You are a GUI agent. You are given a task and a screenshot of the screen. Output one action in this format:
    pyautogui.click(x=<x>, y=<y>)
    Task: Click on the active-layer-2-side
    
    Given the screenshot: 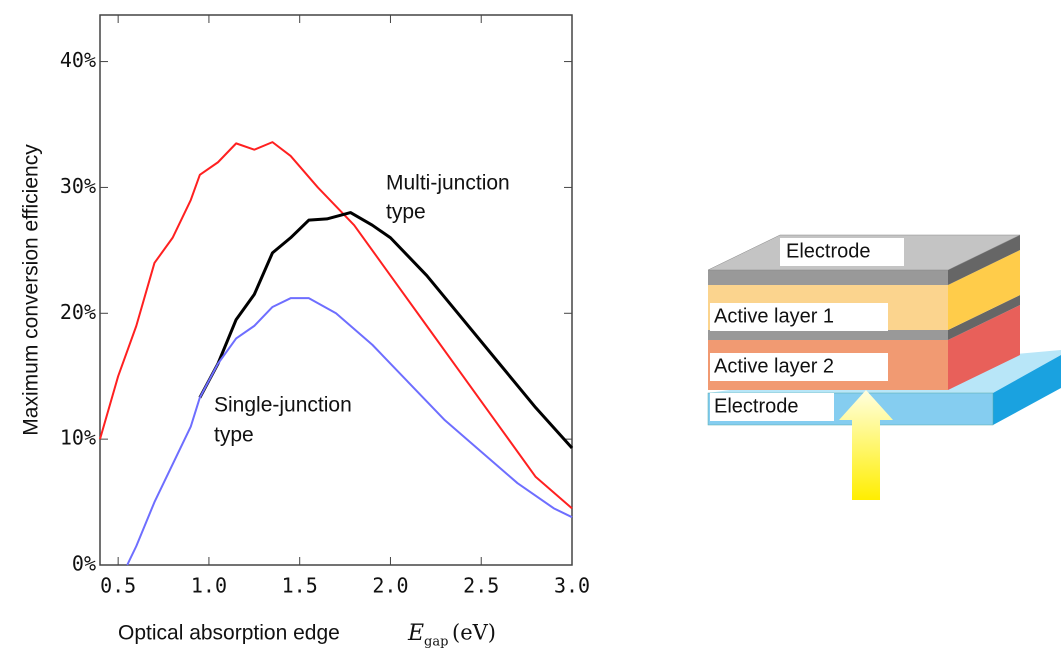 What is the action you would take?
    pyautogui.click(x=984, y=347)
    